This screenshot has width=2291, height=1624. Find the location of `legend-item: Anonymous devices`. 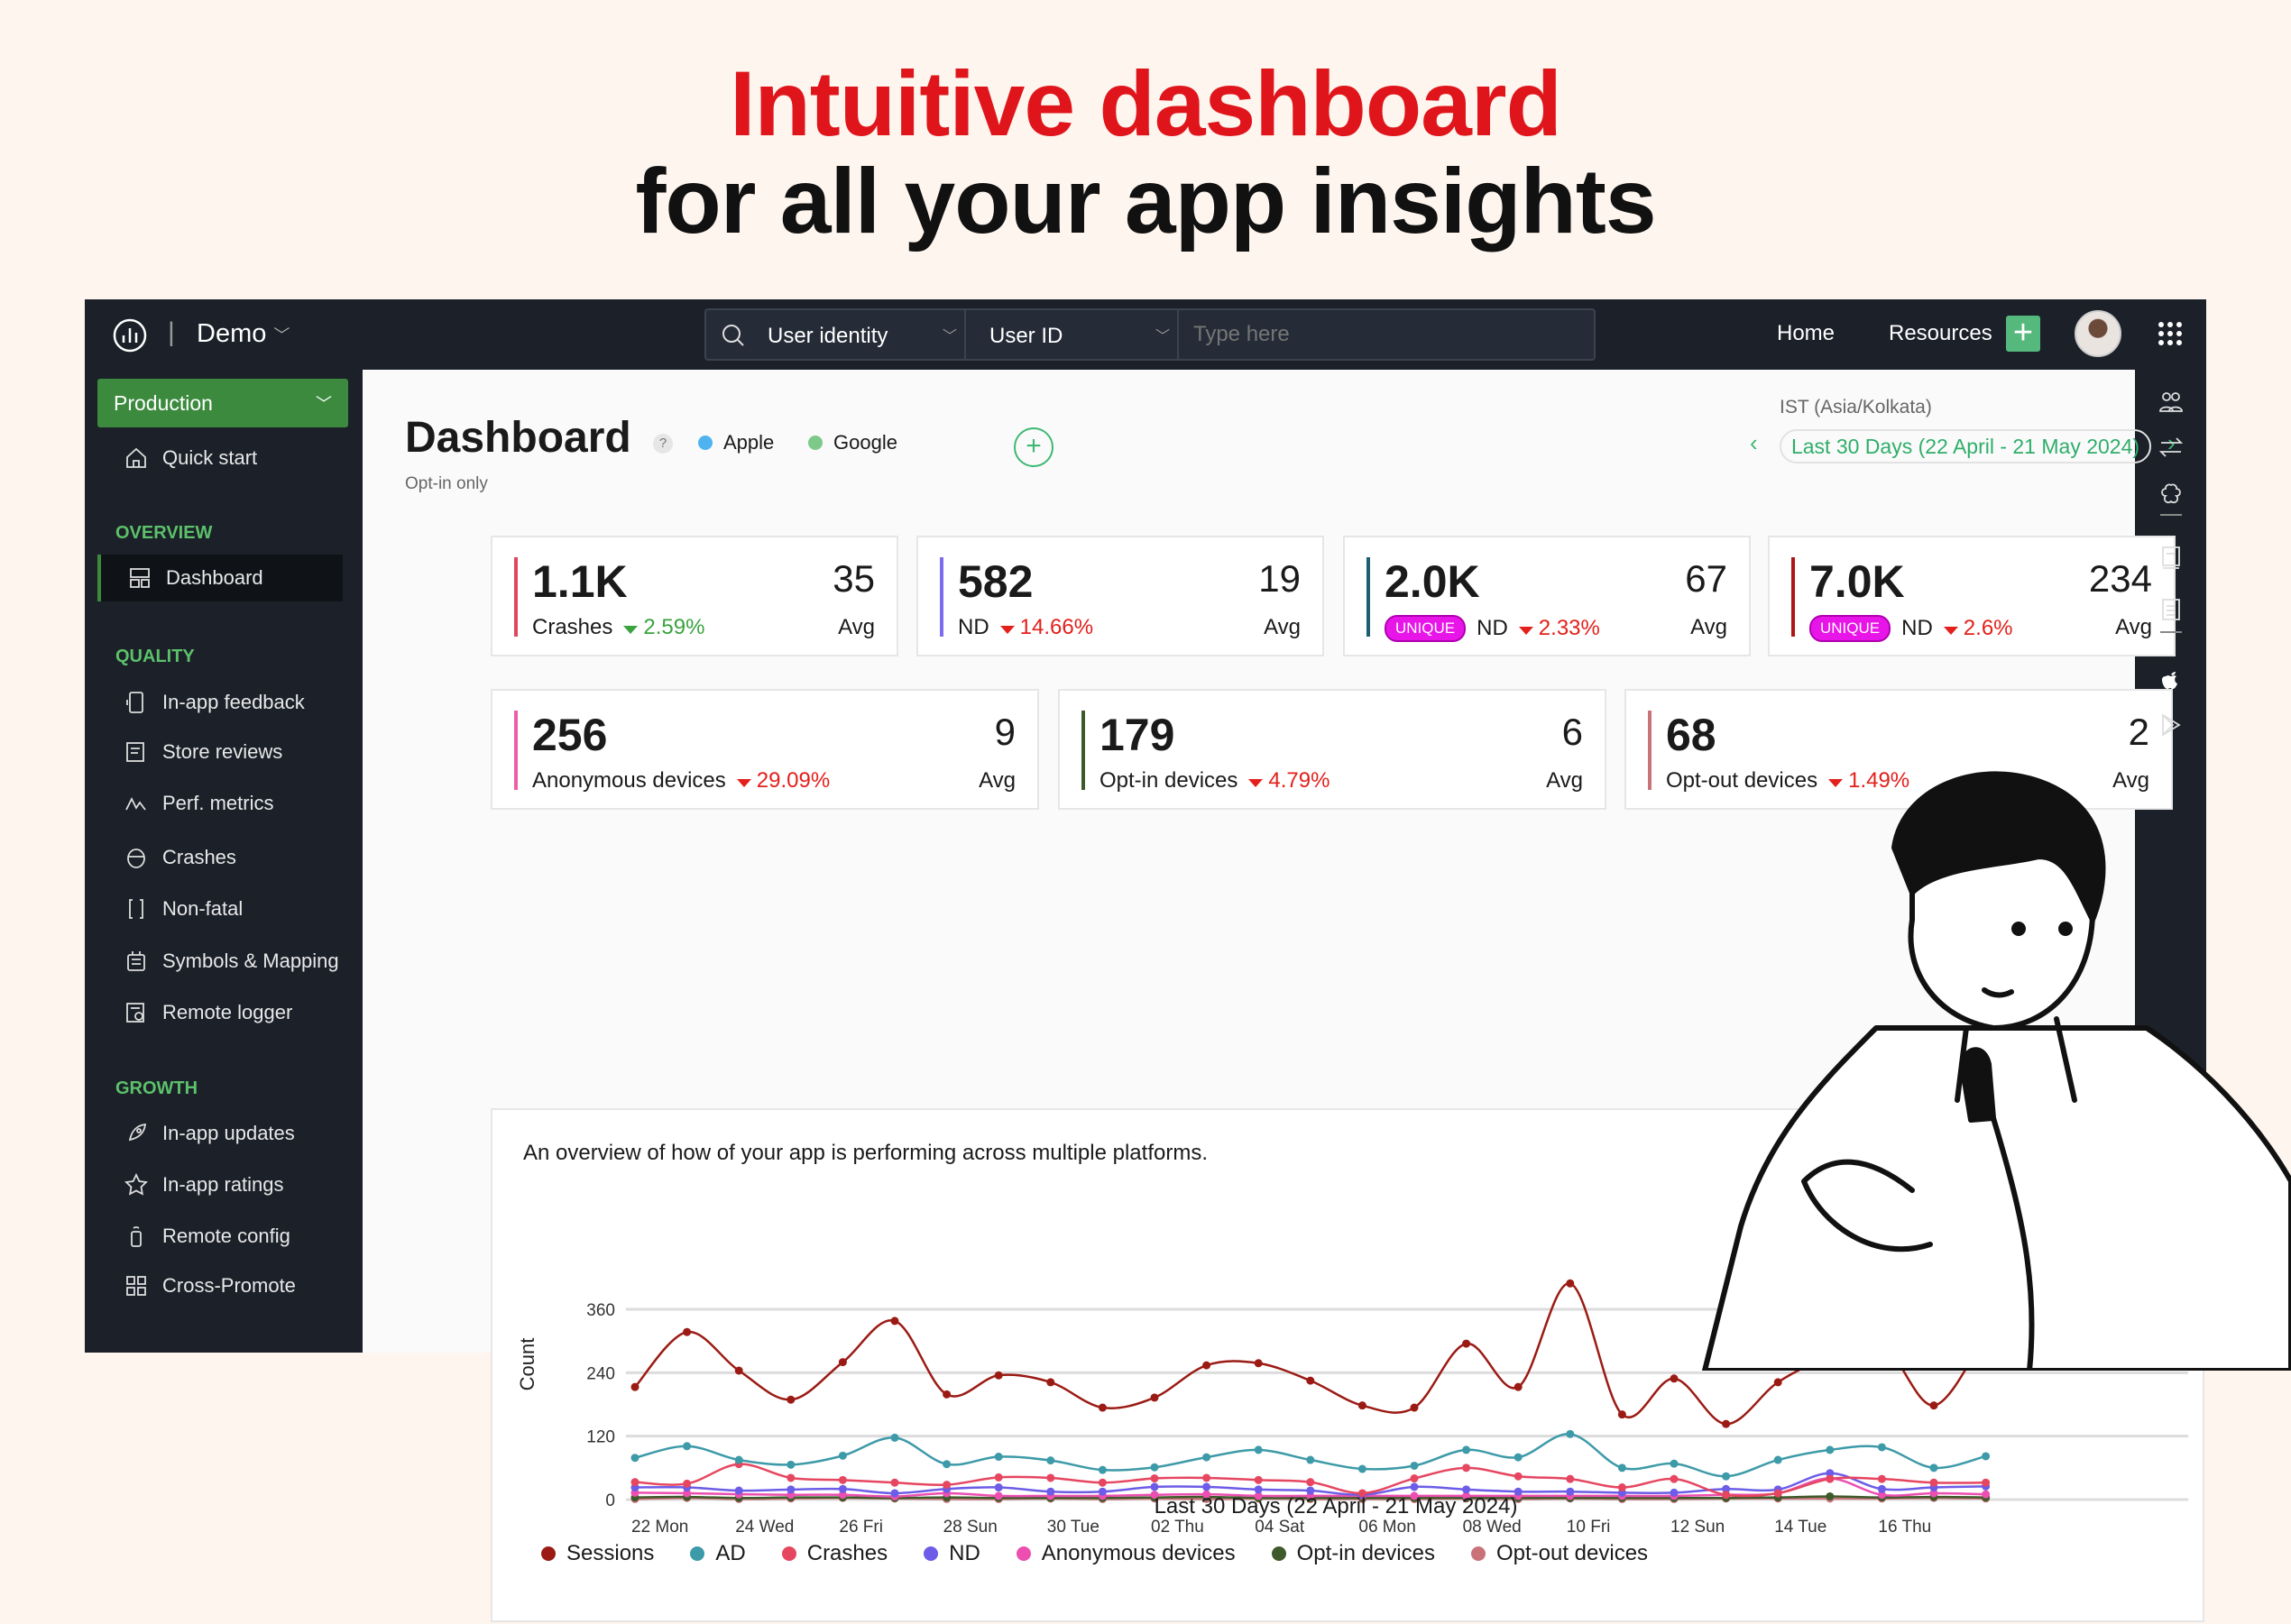

legend-item: Anonymous devices is located at coordinates (1126, 1554).